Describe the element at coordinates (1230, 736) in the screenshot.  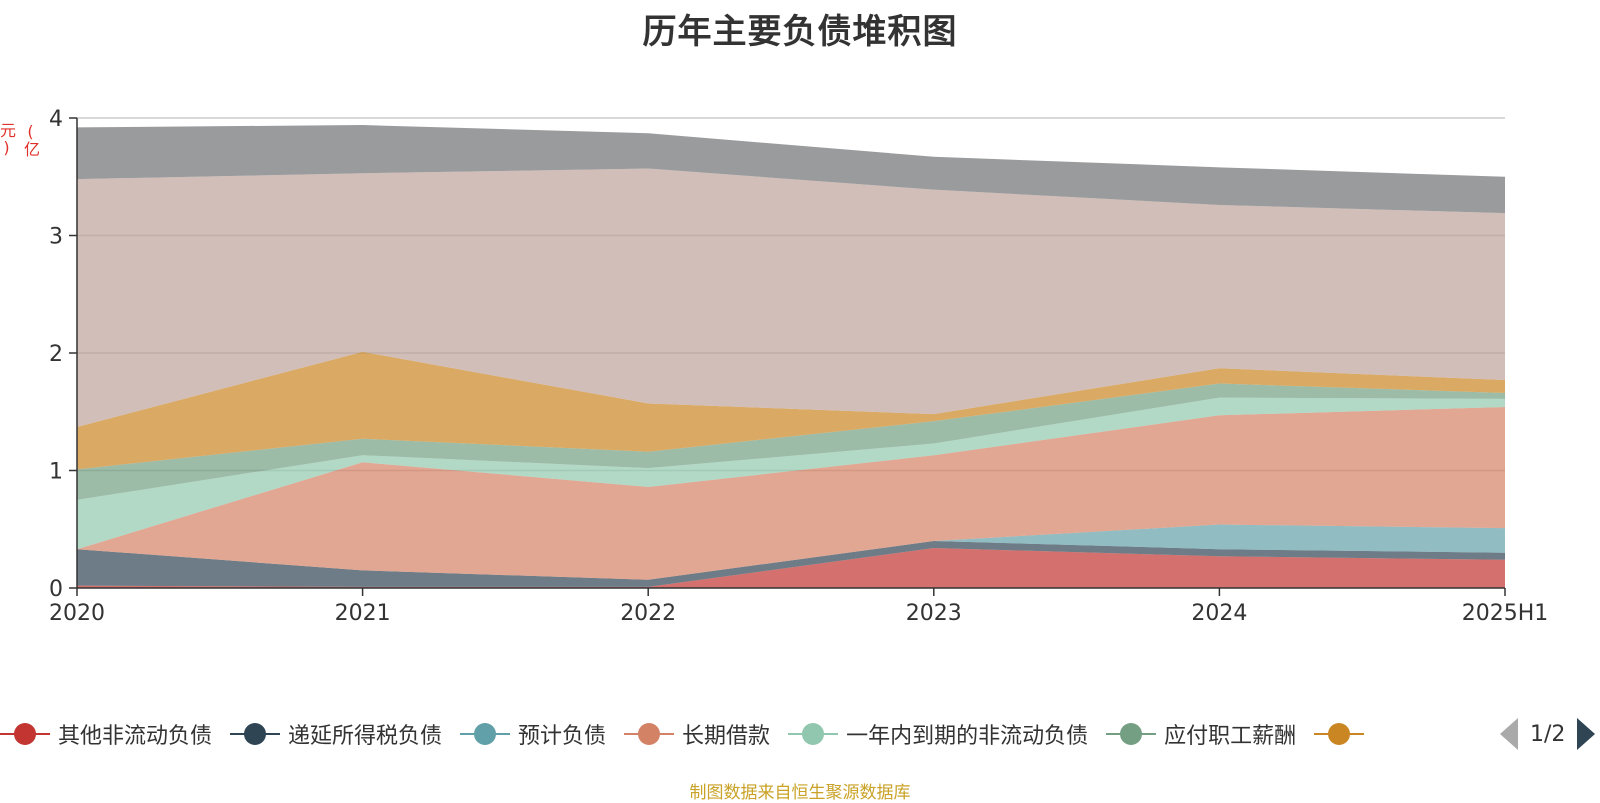
I see `legend-label: 应付职工薪酬` at that location.